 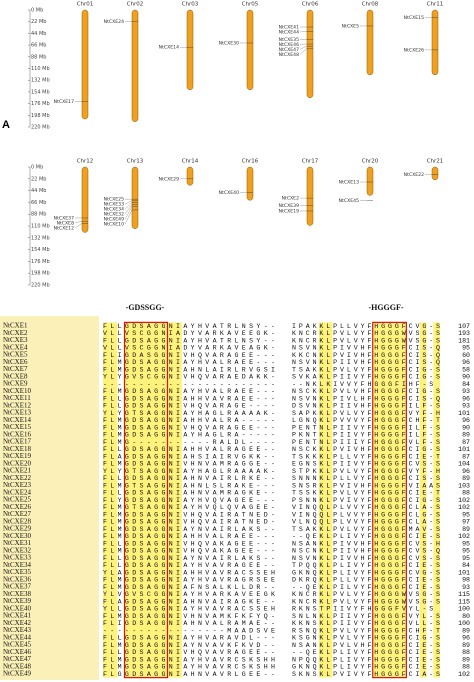 What do you see at coordinates (189, 398) in the screenshot?
I see `sequence-left: FLLGDSAGGNIAHHVAVRAEE---` at bounding box center [189, 398].